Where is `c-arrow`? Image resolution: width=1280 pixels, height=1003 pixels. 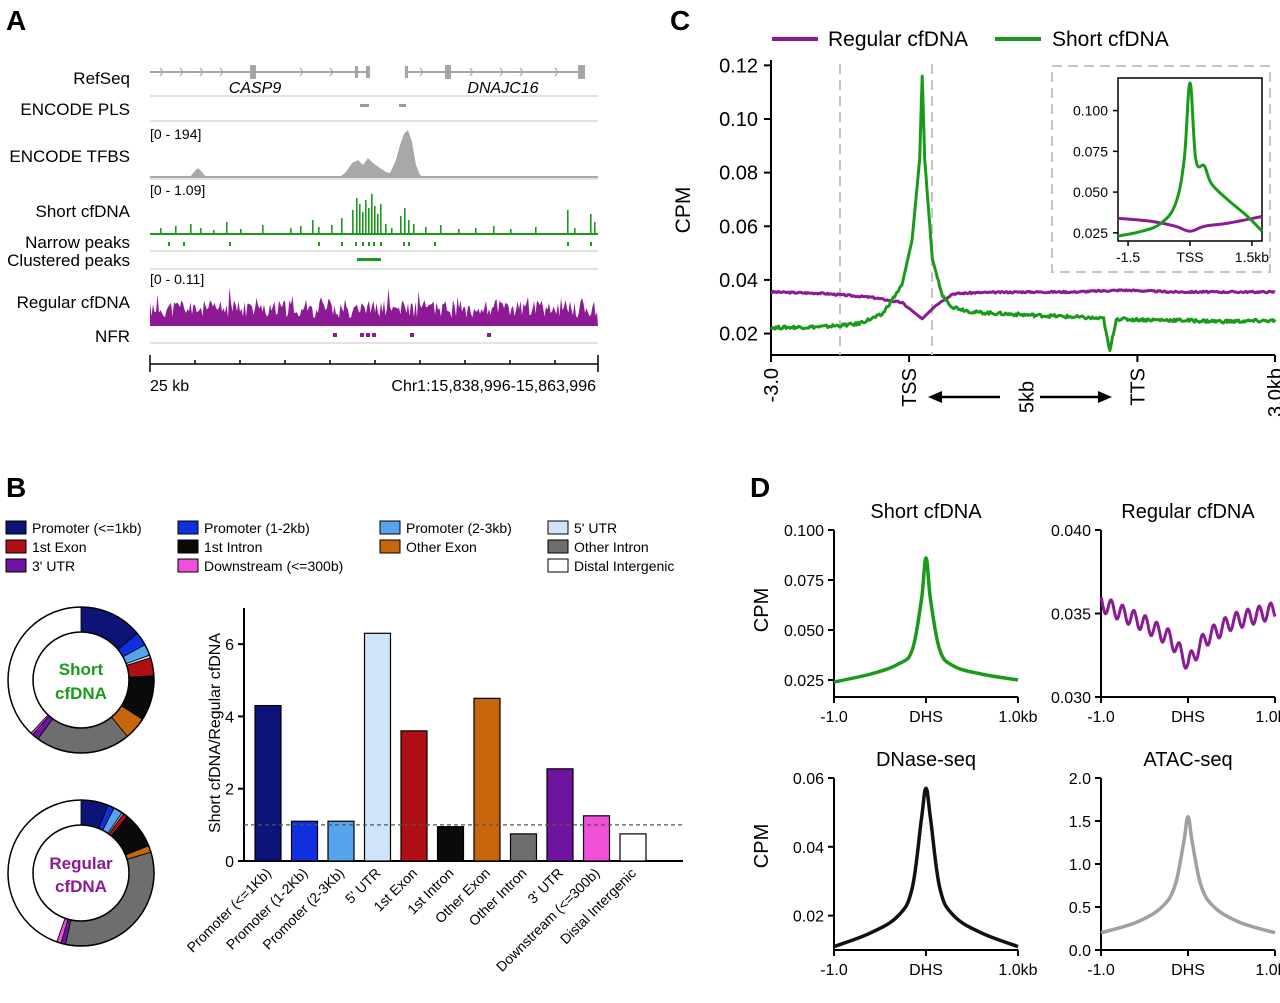 c-arrow is located at coordinates (1020, 397).